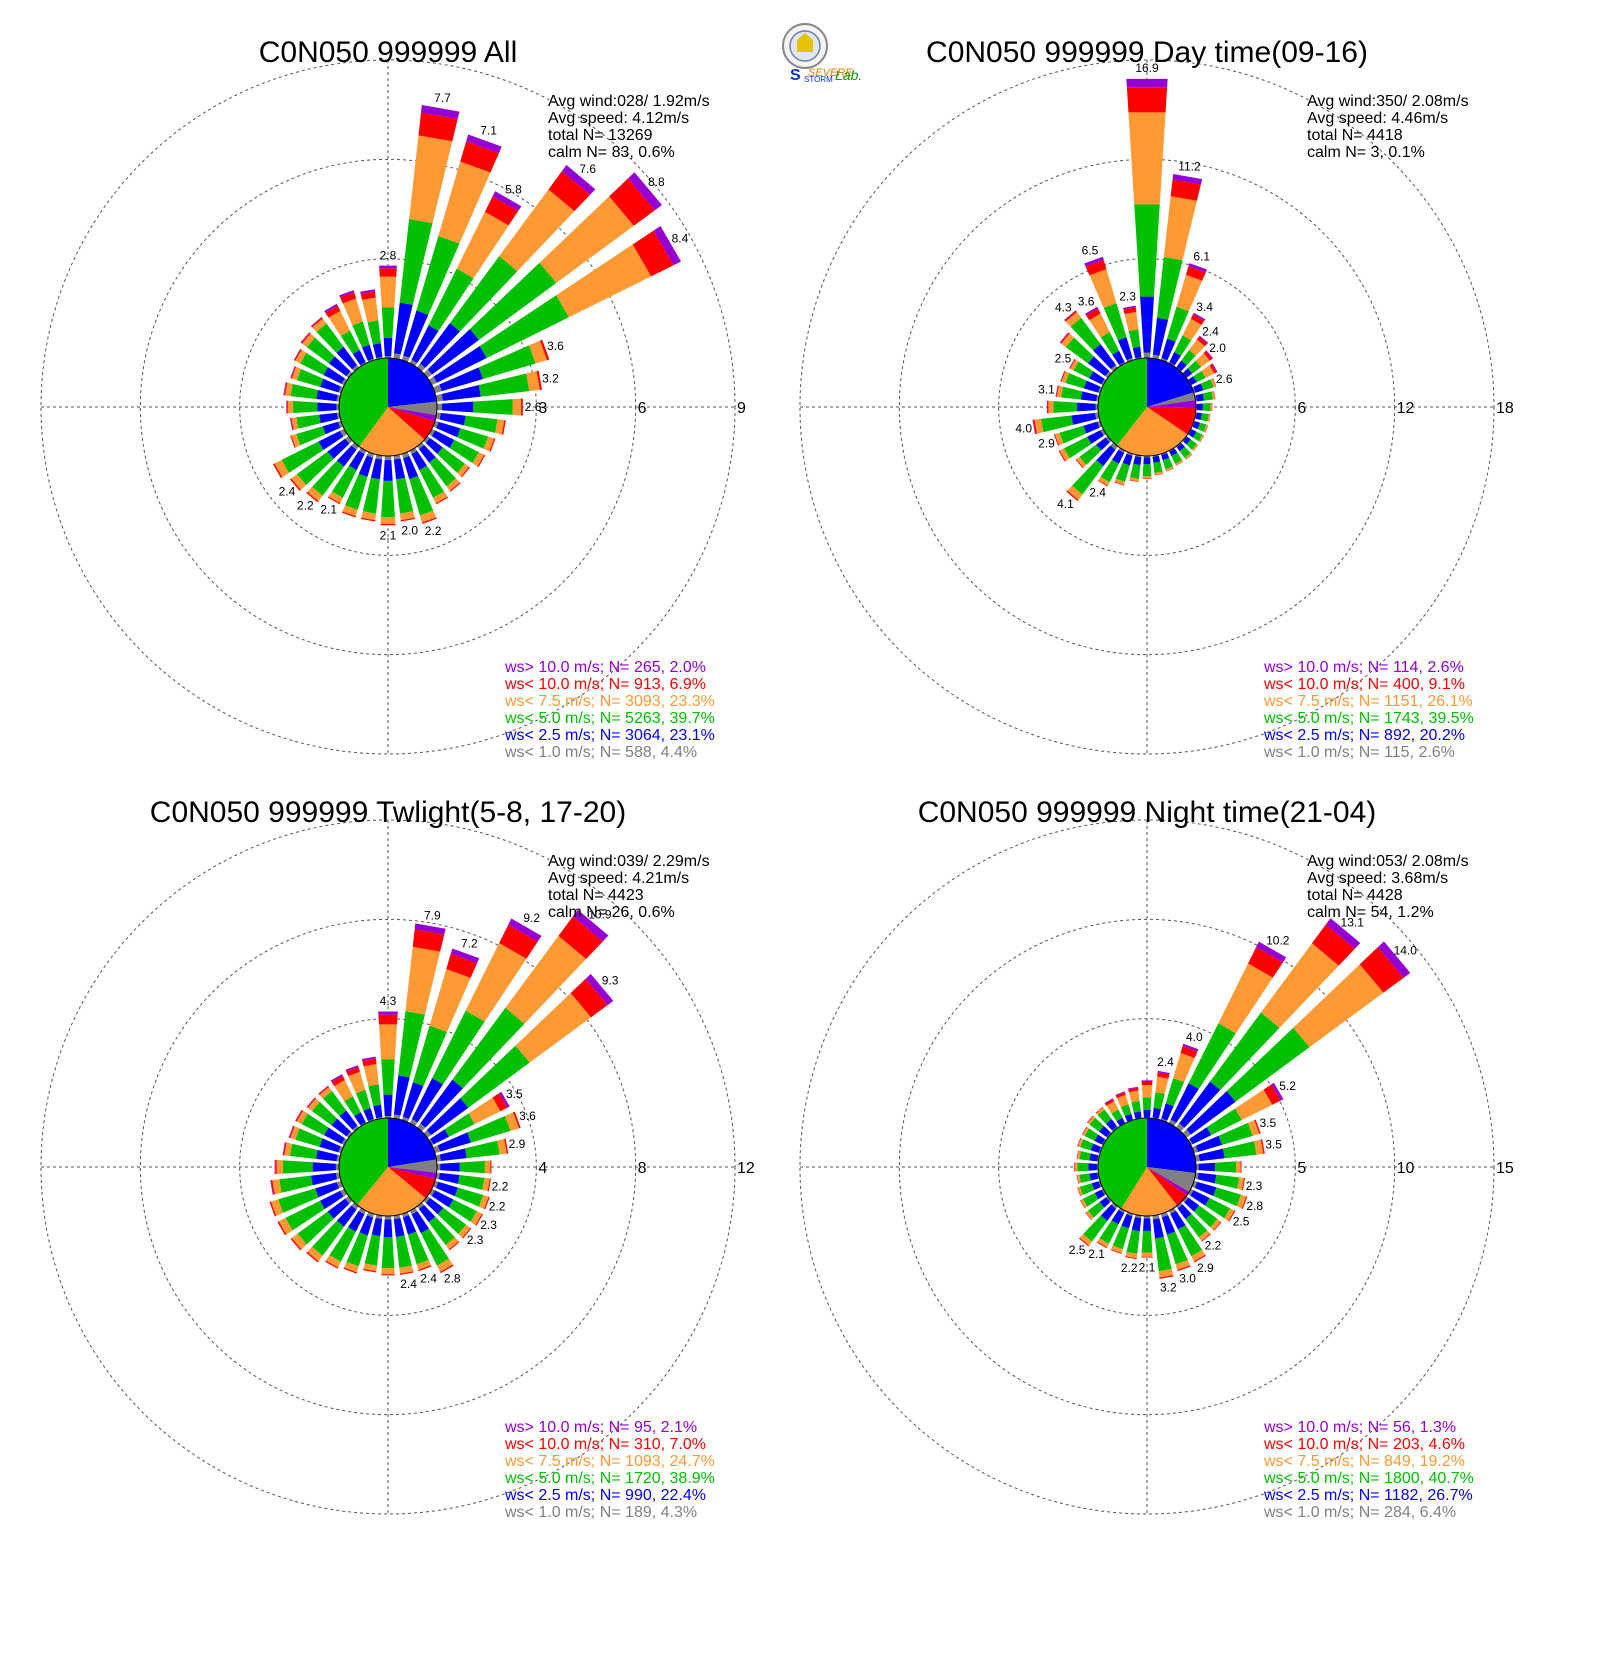 The width and height of the screenshot is (1620, 1660). What do you see at coordinates (475, 1240) in the screenshot?
I see `bar-value-label: 2.3` at bounding box center [475, 1240].